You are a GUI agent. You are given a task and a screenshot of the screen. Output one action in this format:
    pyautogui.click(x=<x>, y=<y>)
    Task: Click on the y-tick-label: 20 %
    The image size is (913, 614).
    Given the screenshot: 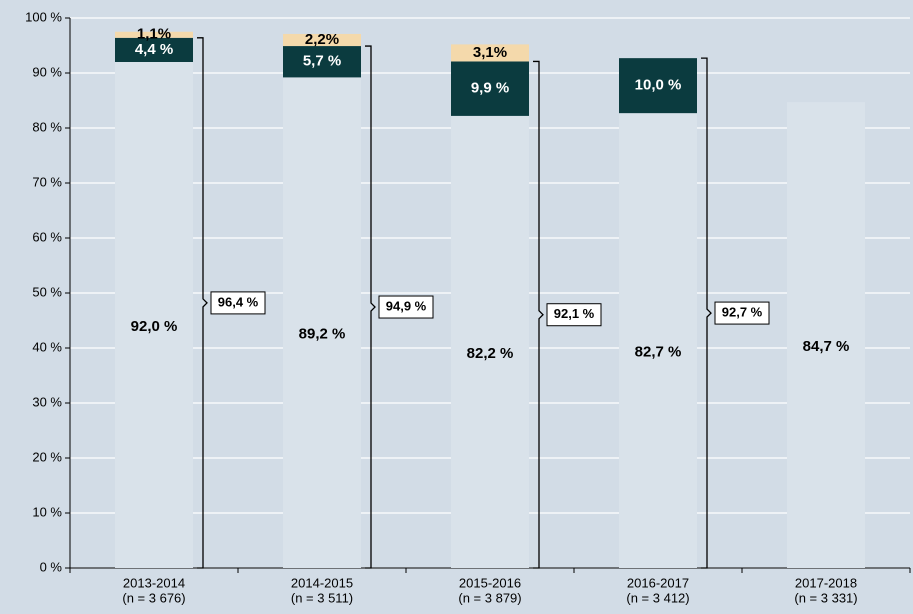 What is the action you would take?
    pyautogui.click(x=47, y=456)
    